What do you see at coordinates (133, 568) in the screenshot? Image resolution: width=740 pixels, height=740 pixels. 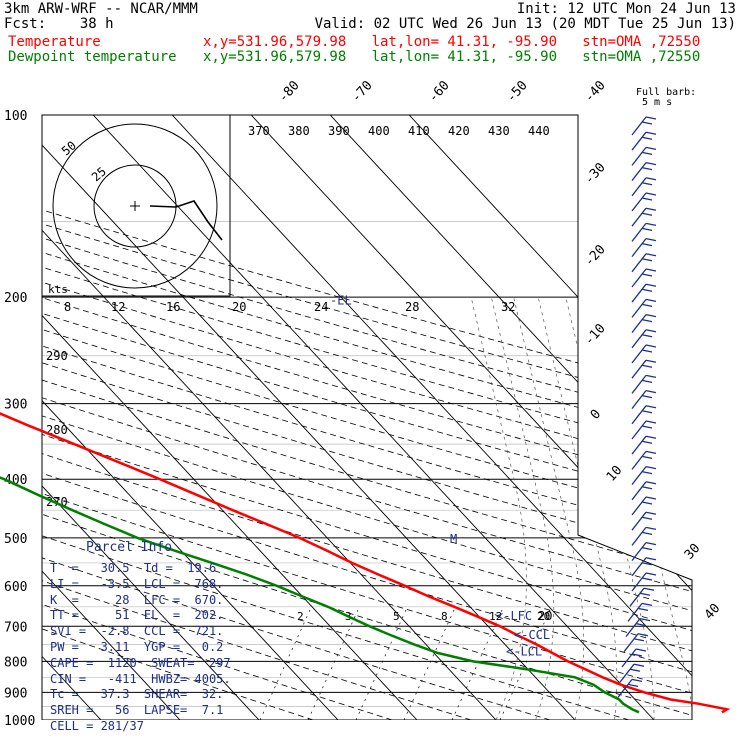 I see `parcel-info-row: T = 30.5 Td = 19.6` at bounding box center [133, 568].